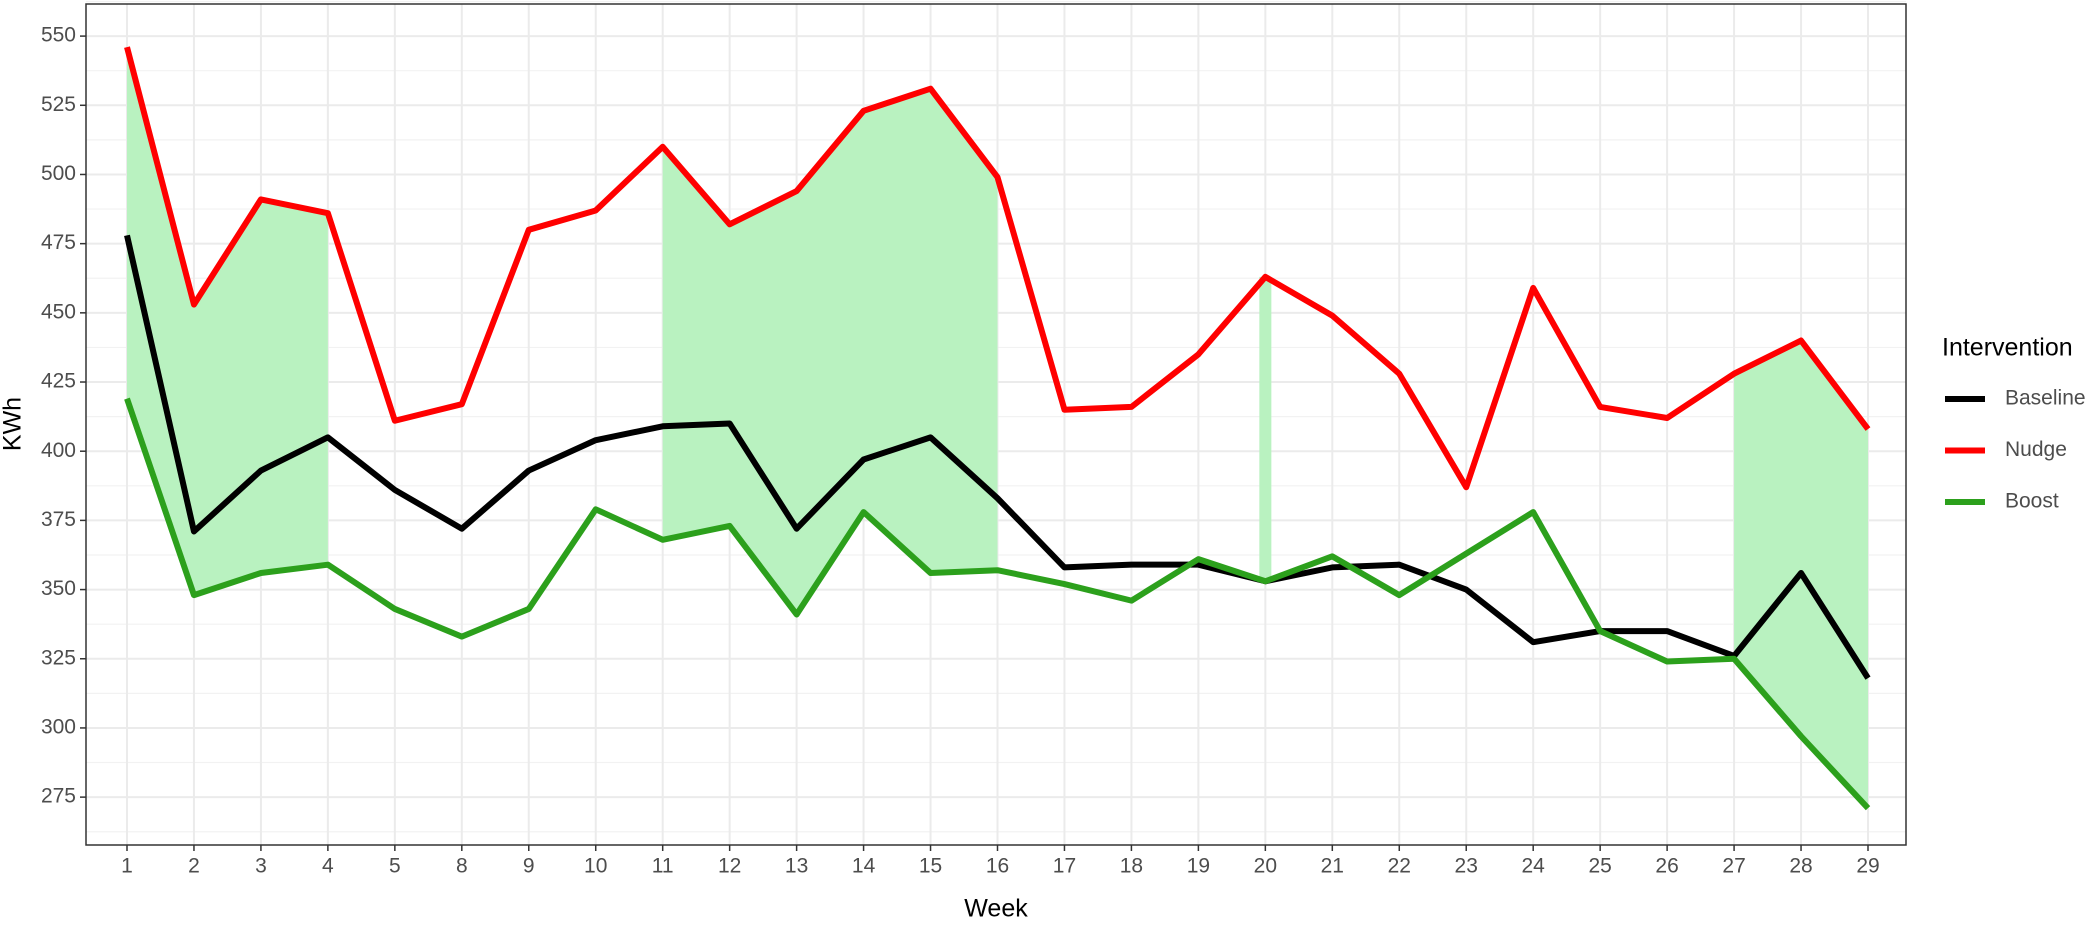 The width and height of the screenshot is (2097, 926). What do you see at coordinates (58, 381) in the screenshot?
I see `y-tick-label: 425` at bounding box center [58, 381].